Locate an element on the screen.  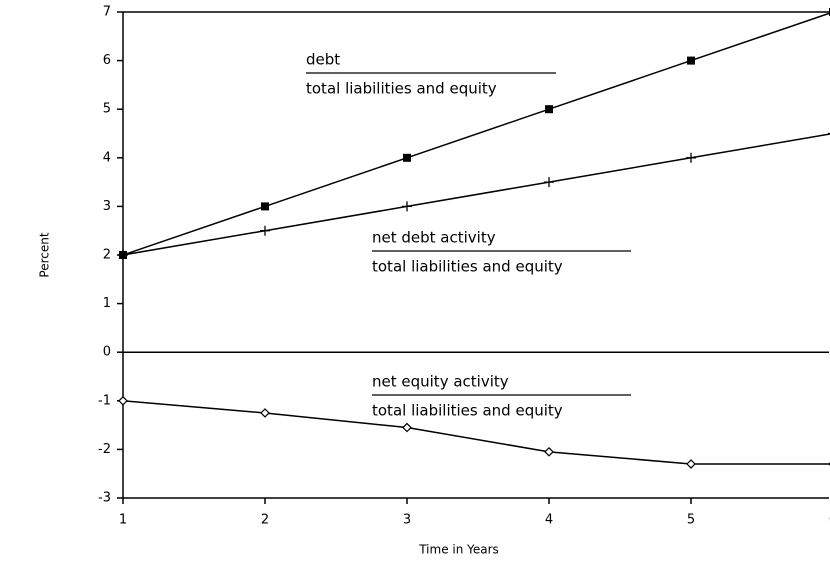
x-tick-label: 1 is located at coordinates (123, 520).